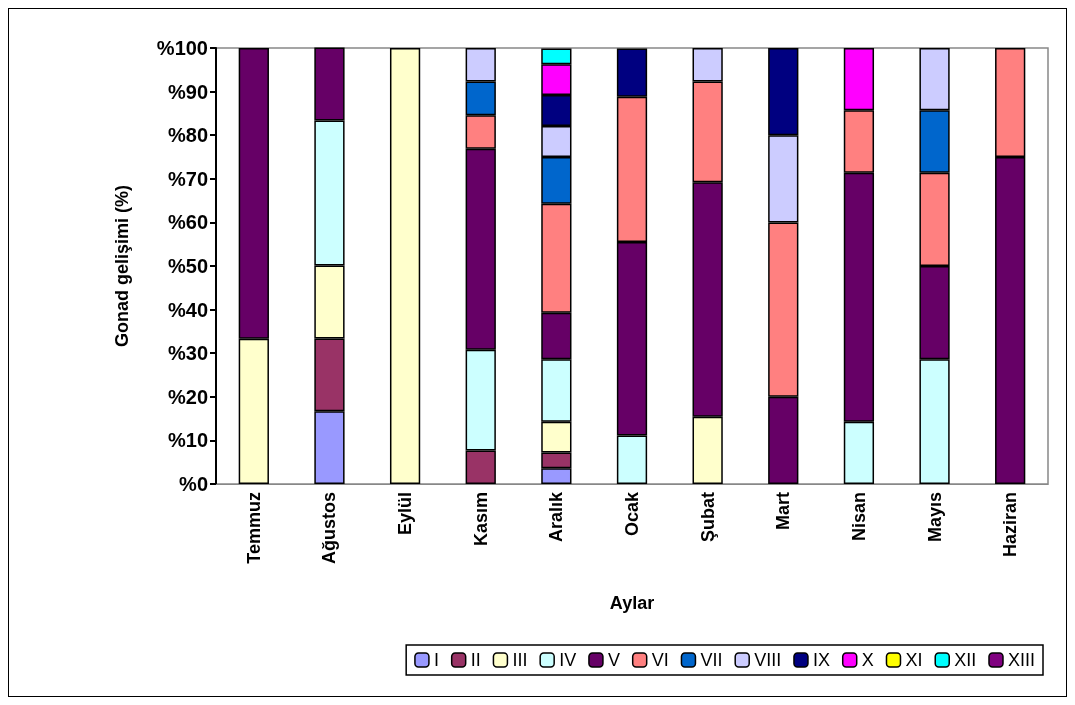 Image resolution: width=1075 pixels, height=705 pixels. Describe the element at coordinates (707, 517) in the screenshot. I see `x-tick-label: Şubat` at that location.